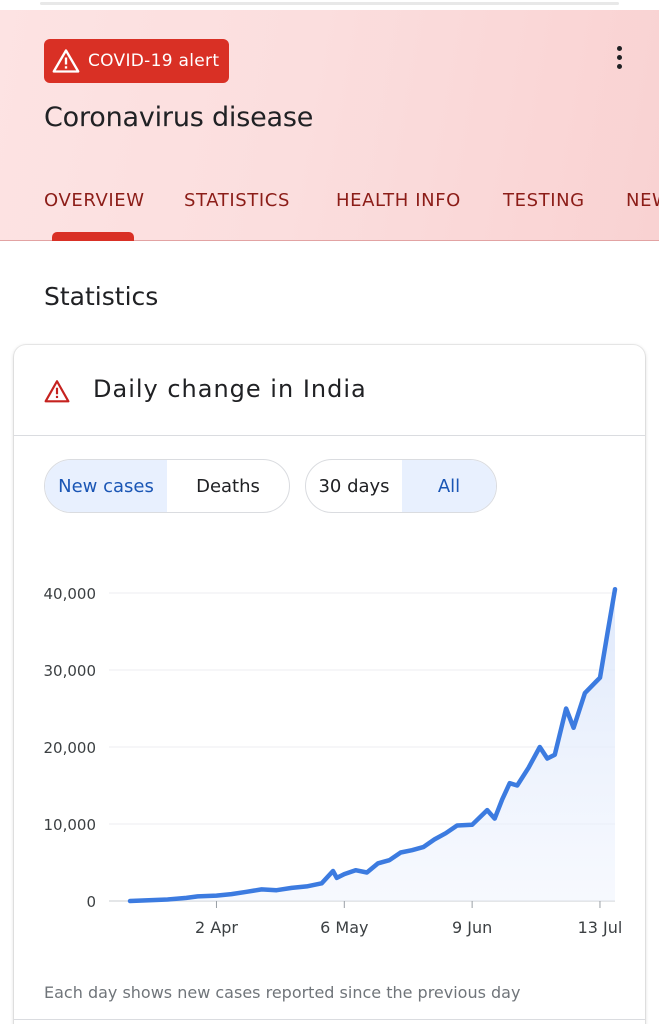  Describe the element at coordinates (70, 825) in the screenshot. I see `y-tick-label: 10,000` at that location.